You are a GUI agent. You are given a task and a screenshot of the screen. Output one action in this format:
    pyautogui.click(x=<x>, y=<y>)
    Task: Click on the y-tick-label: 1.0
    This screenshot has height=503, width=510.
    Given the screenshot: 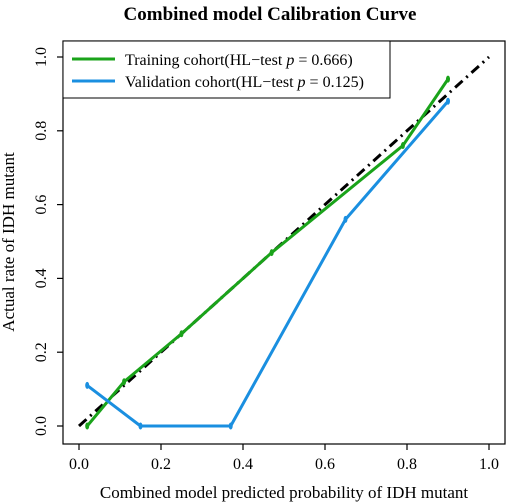 What is the action you would take?
    pyautogui.click(x=41, y=57)
    